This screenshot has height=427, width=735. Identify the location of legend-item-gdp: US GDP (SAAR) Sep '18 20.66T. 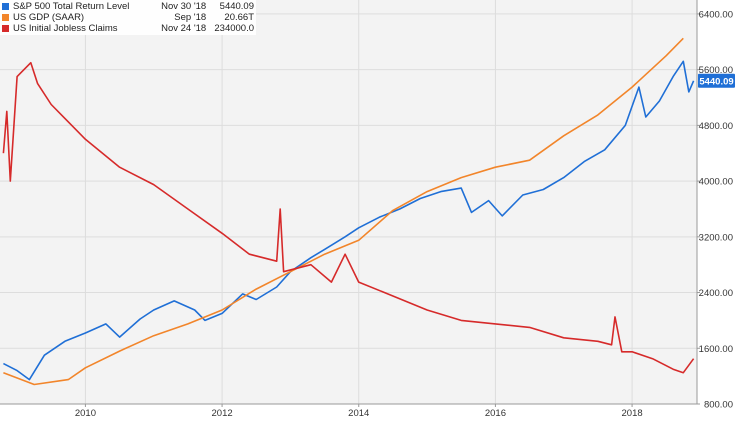
(128, 17).